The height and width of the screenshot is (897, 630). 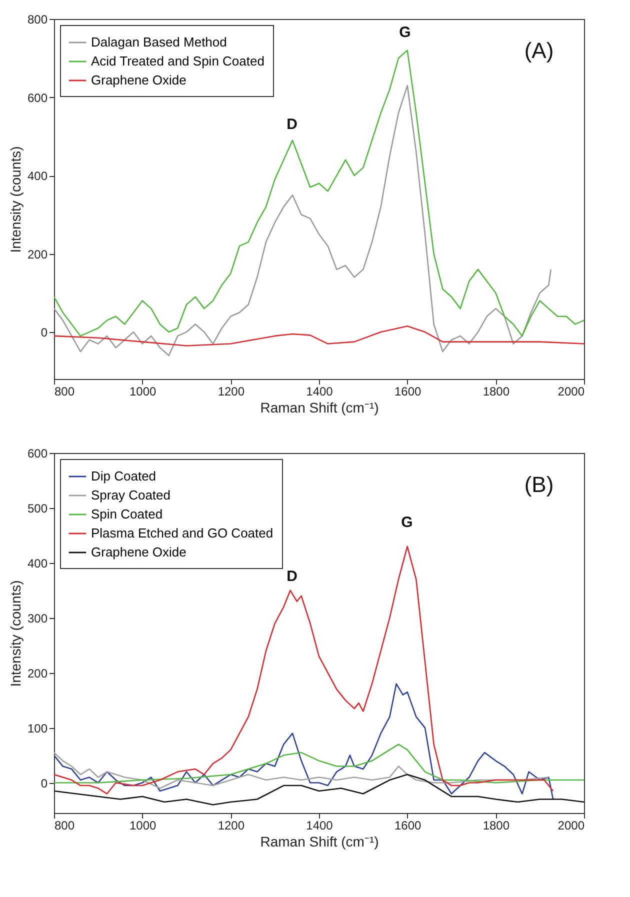 What do you see at coordinates (182, 533) in the screenshot?
I see `legend-label: Plasma Etched and GO Coated` at bounding box center [182, 533].